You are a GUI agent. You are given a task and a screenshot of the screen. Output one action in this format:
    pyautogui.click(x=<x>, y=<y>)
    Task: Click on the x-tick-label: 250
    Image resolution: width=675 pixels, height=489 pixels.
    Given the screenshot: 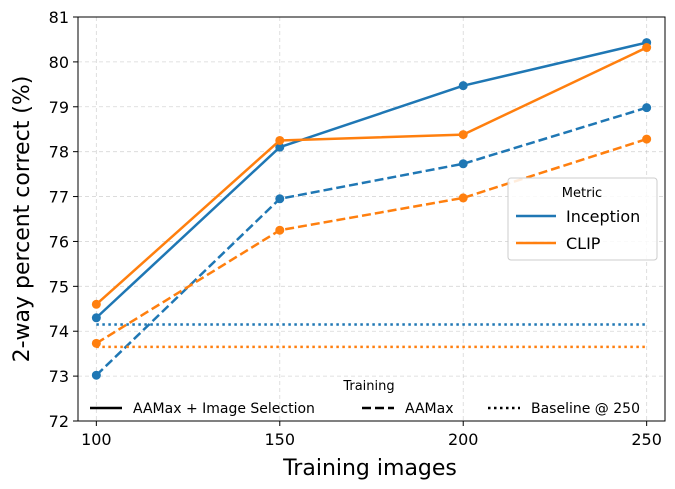 What is the action you would take?
    pyautogui.click(x=646, y=439)
    